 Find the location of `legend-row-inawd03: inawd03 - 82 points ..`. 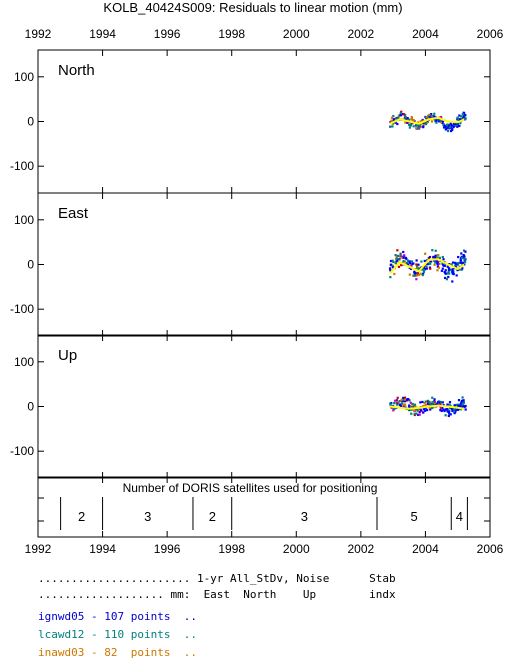

legend-row-inawd03: inawd03 - 82 points .. is located at coordinates (117, 652).